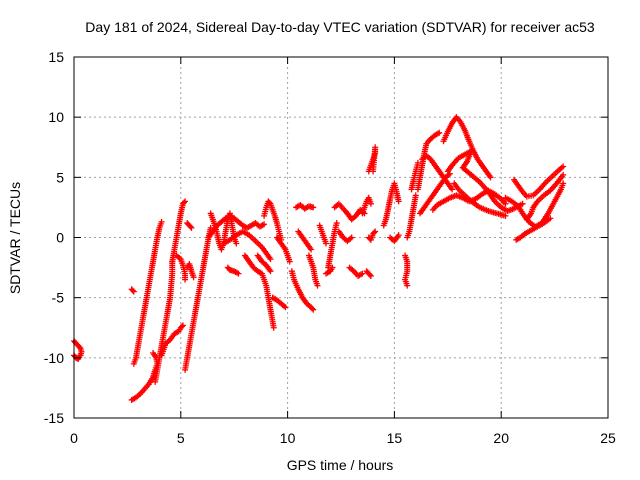 The width and height of the screenshot is (640, 480). Describe the element at coordinates (60, 177) in the screenshot. I see `y-tick-label: 5` at that location.